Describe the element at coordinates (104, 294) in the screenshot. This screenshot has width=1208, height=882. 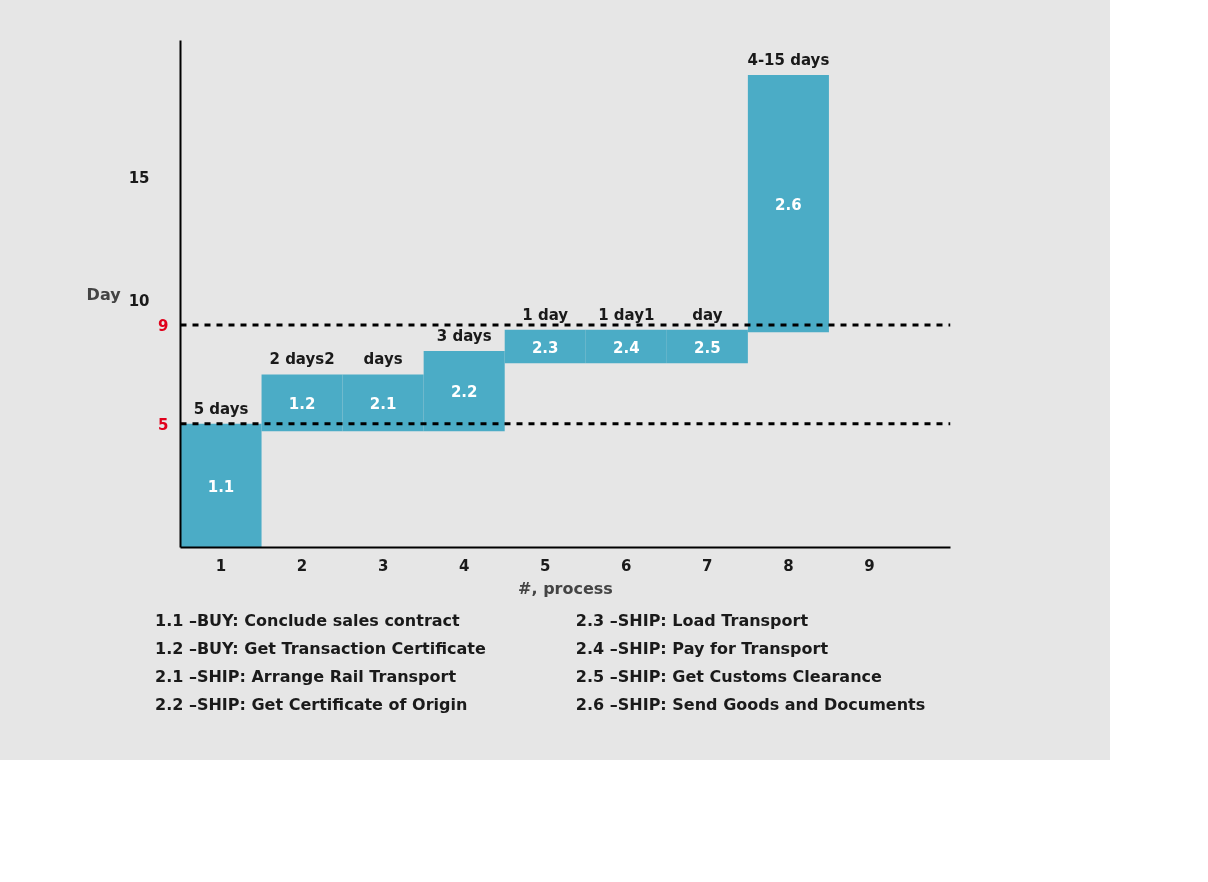
I see `y-axis-title: Day` at that location.